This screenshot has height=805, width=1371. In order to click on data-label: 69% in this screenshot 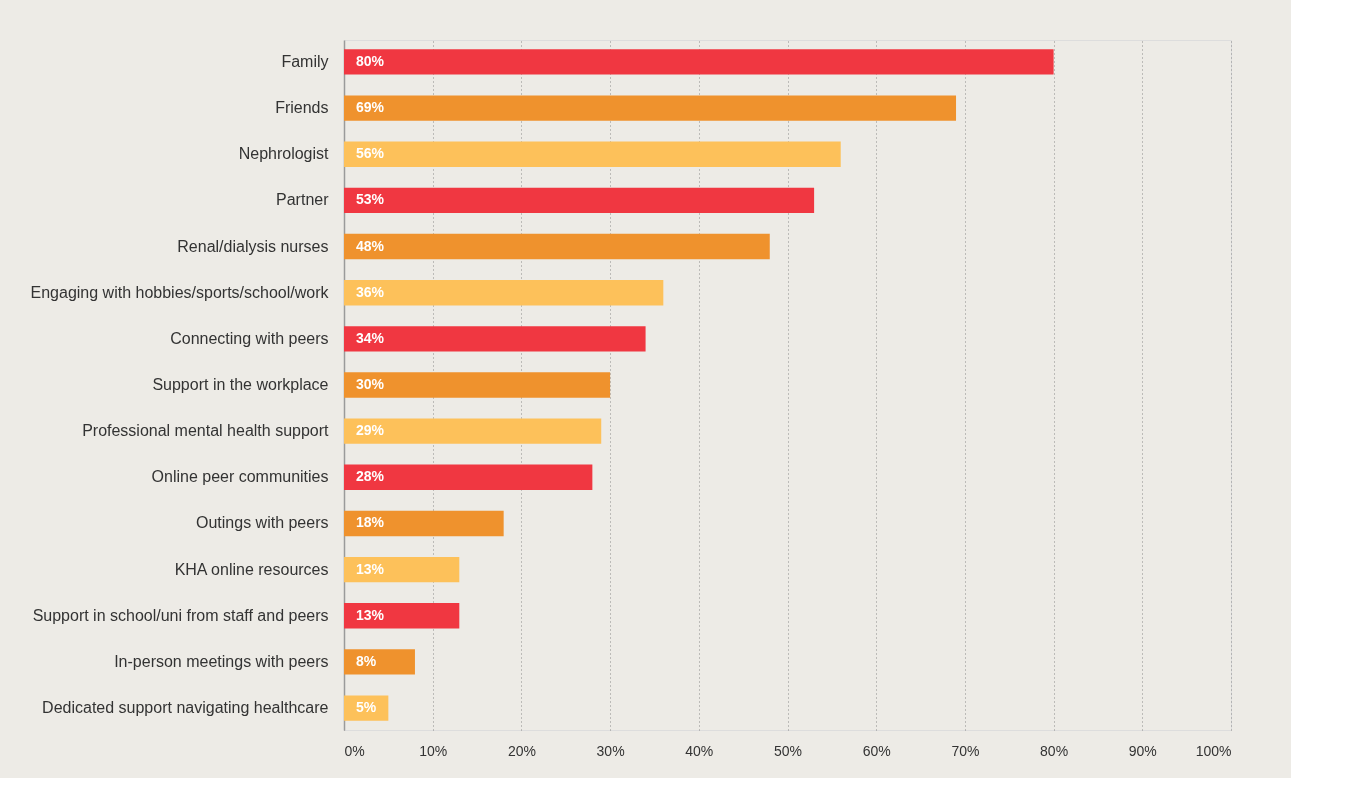, I will do `click(370, 107)`.